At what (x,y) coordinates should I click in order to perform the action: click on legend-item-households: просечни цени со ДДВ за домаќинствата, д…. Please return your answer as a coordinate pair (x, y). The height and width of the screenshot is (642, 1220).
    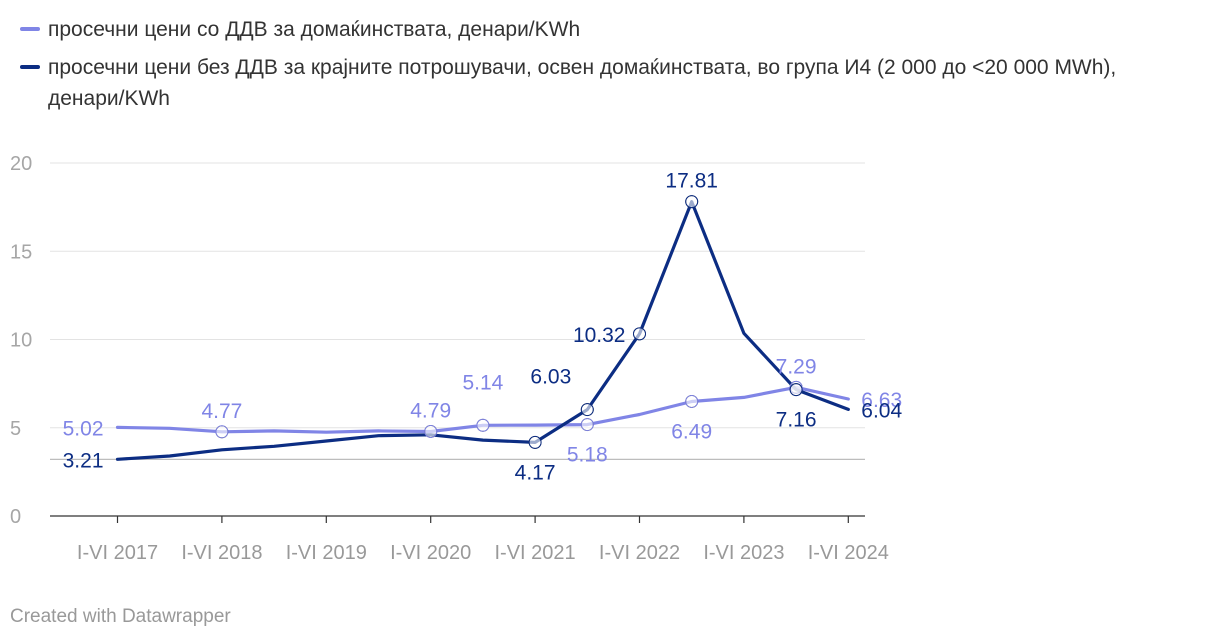
    Looking at the image, I should click on (605, 29).